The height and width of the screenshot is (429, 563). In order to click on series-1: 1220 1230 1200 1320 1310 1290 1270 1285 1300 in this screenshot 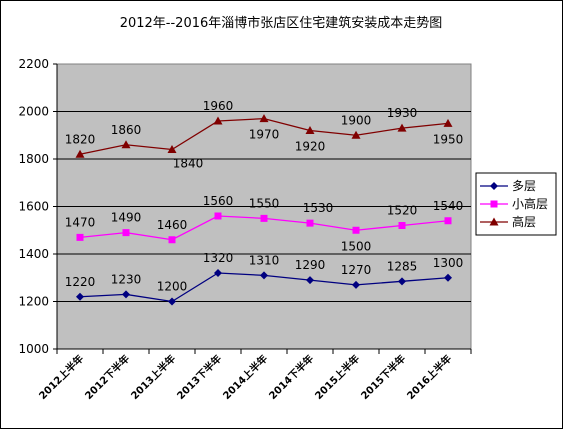, I will do `click(264, 278)`.